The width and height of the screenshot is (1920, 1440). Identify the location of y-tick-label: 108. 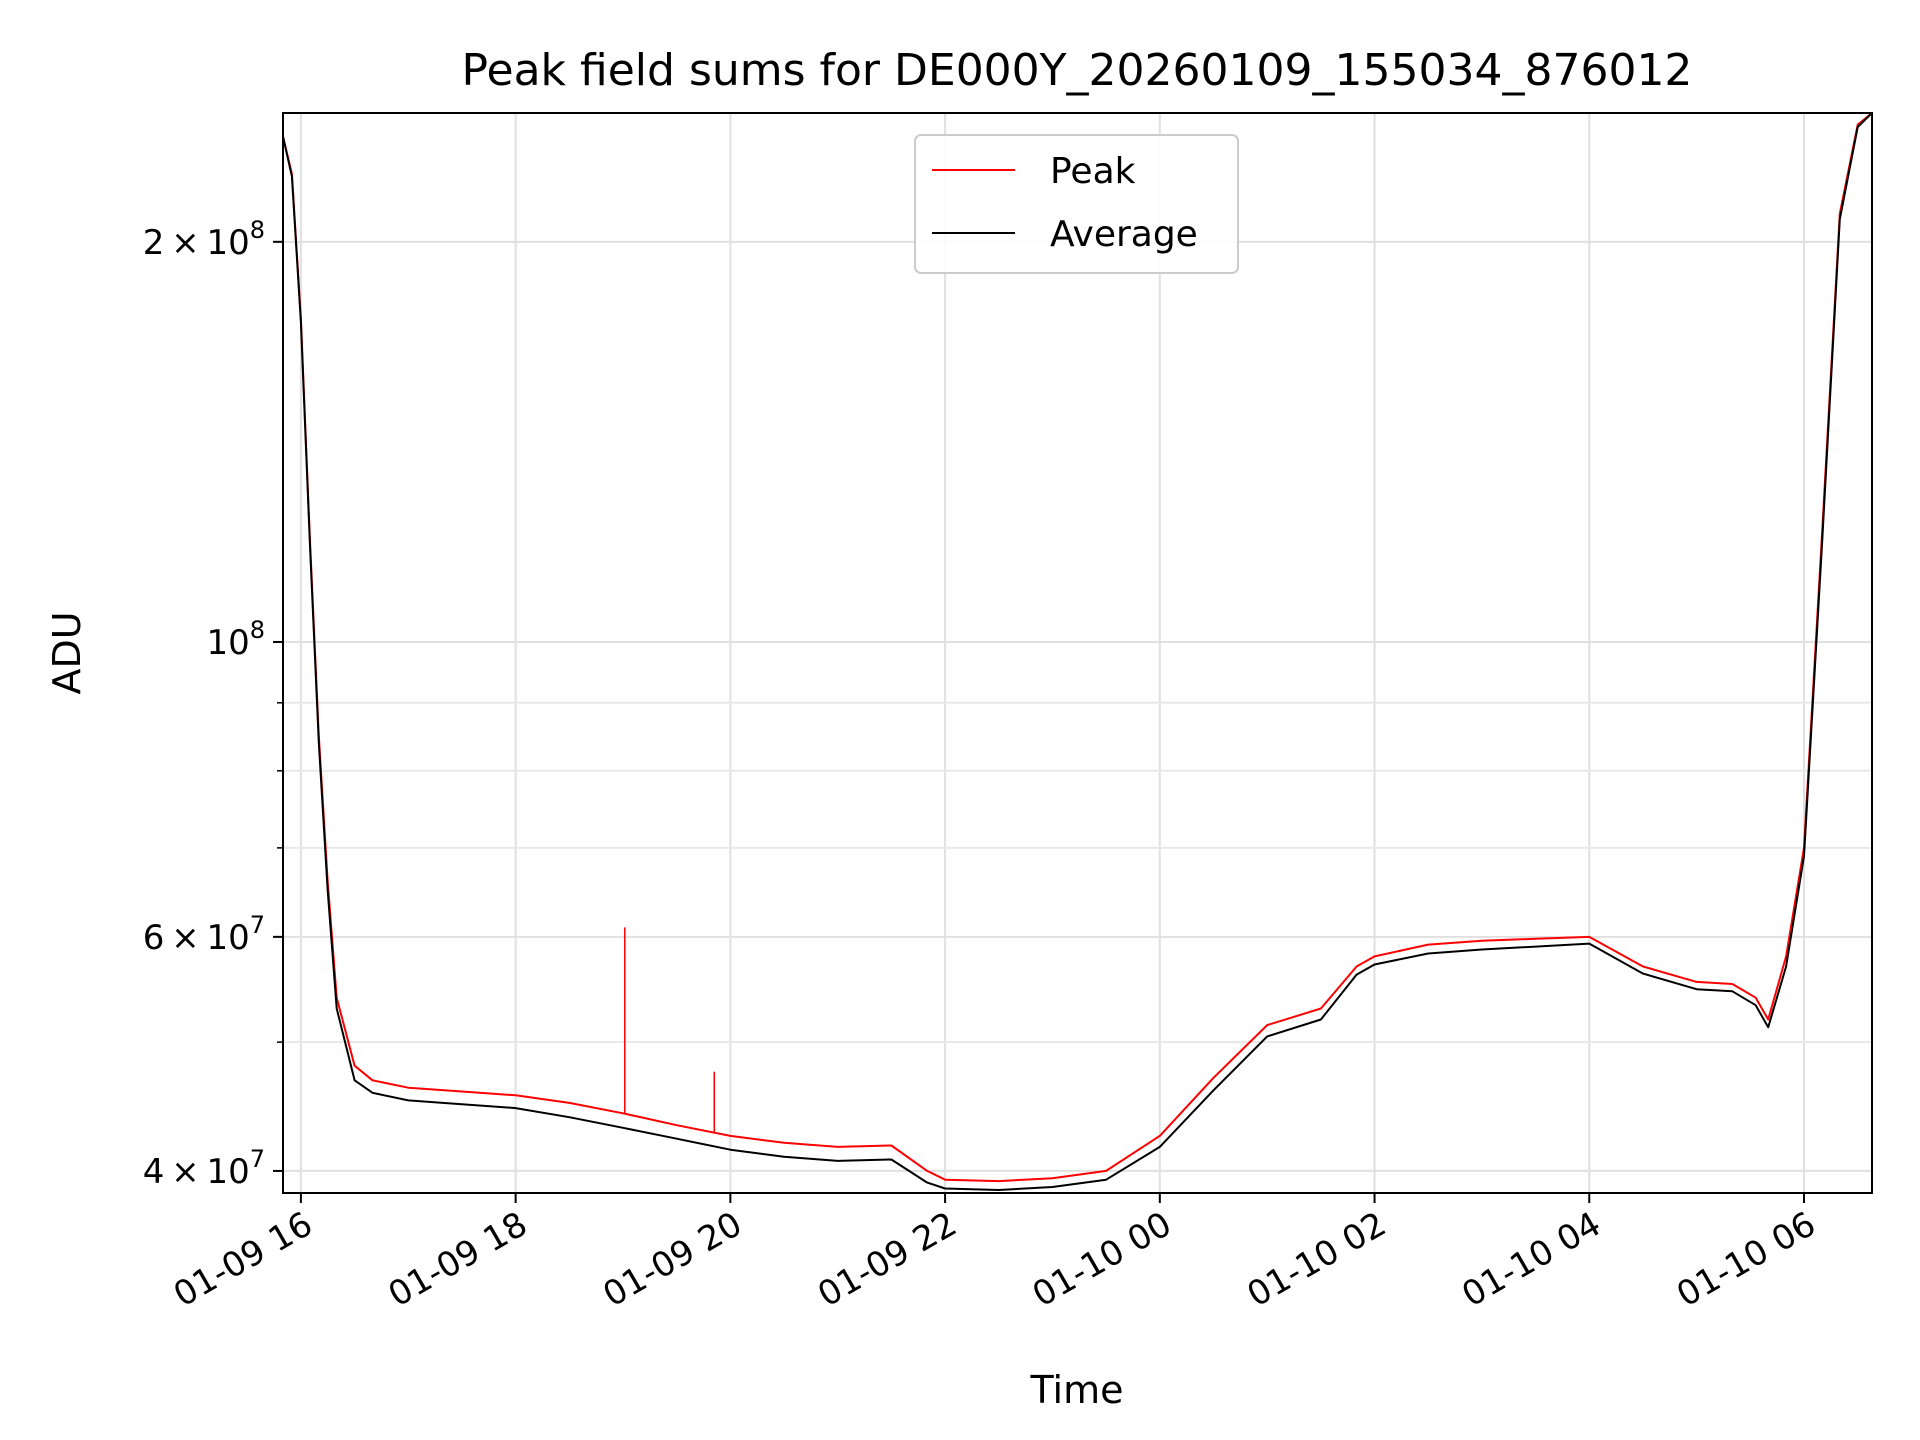
(235, 639).